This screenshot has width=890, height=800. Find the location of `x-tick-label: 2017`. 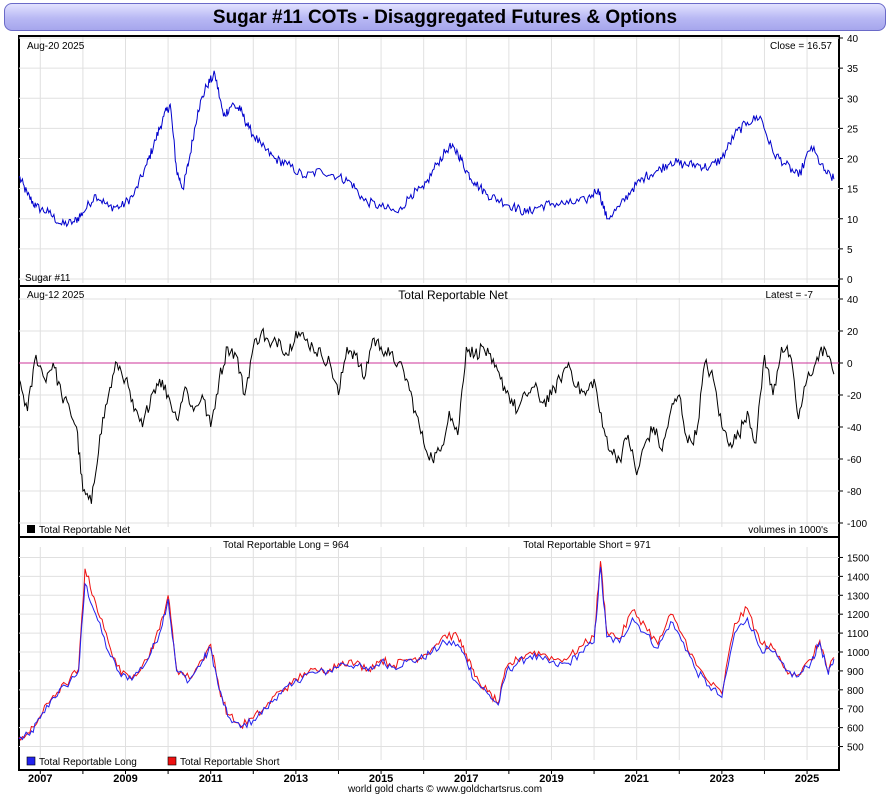

x-tick-label: 2017 is located at coordinates (466, 779).